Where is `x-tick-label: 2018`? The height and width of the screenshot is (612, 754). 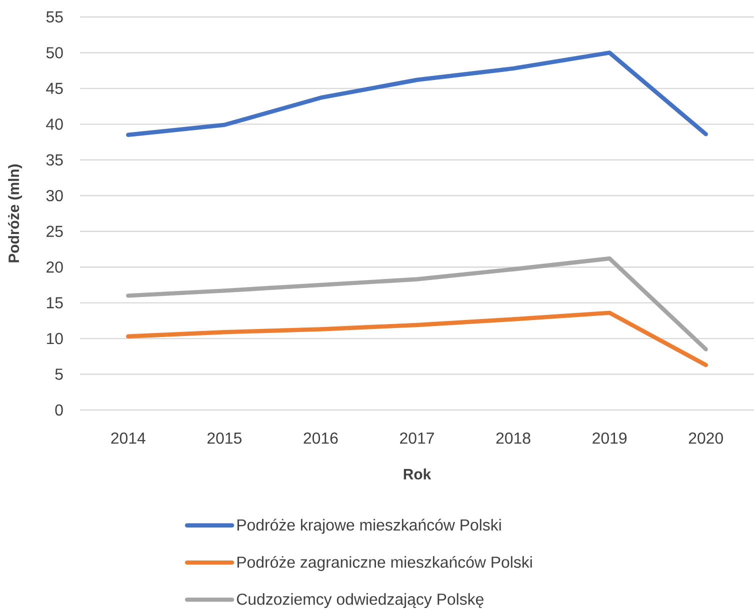
x-tick-label: 2018 is located at coordinates (513, 438).